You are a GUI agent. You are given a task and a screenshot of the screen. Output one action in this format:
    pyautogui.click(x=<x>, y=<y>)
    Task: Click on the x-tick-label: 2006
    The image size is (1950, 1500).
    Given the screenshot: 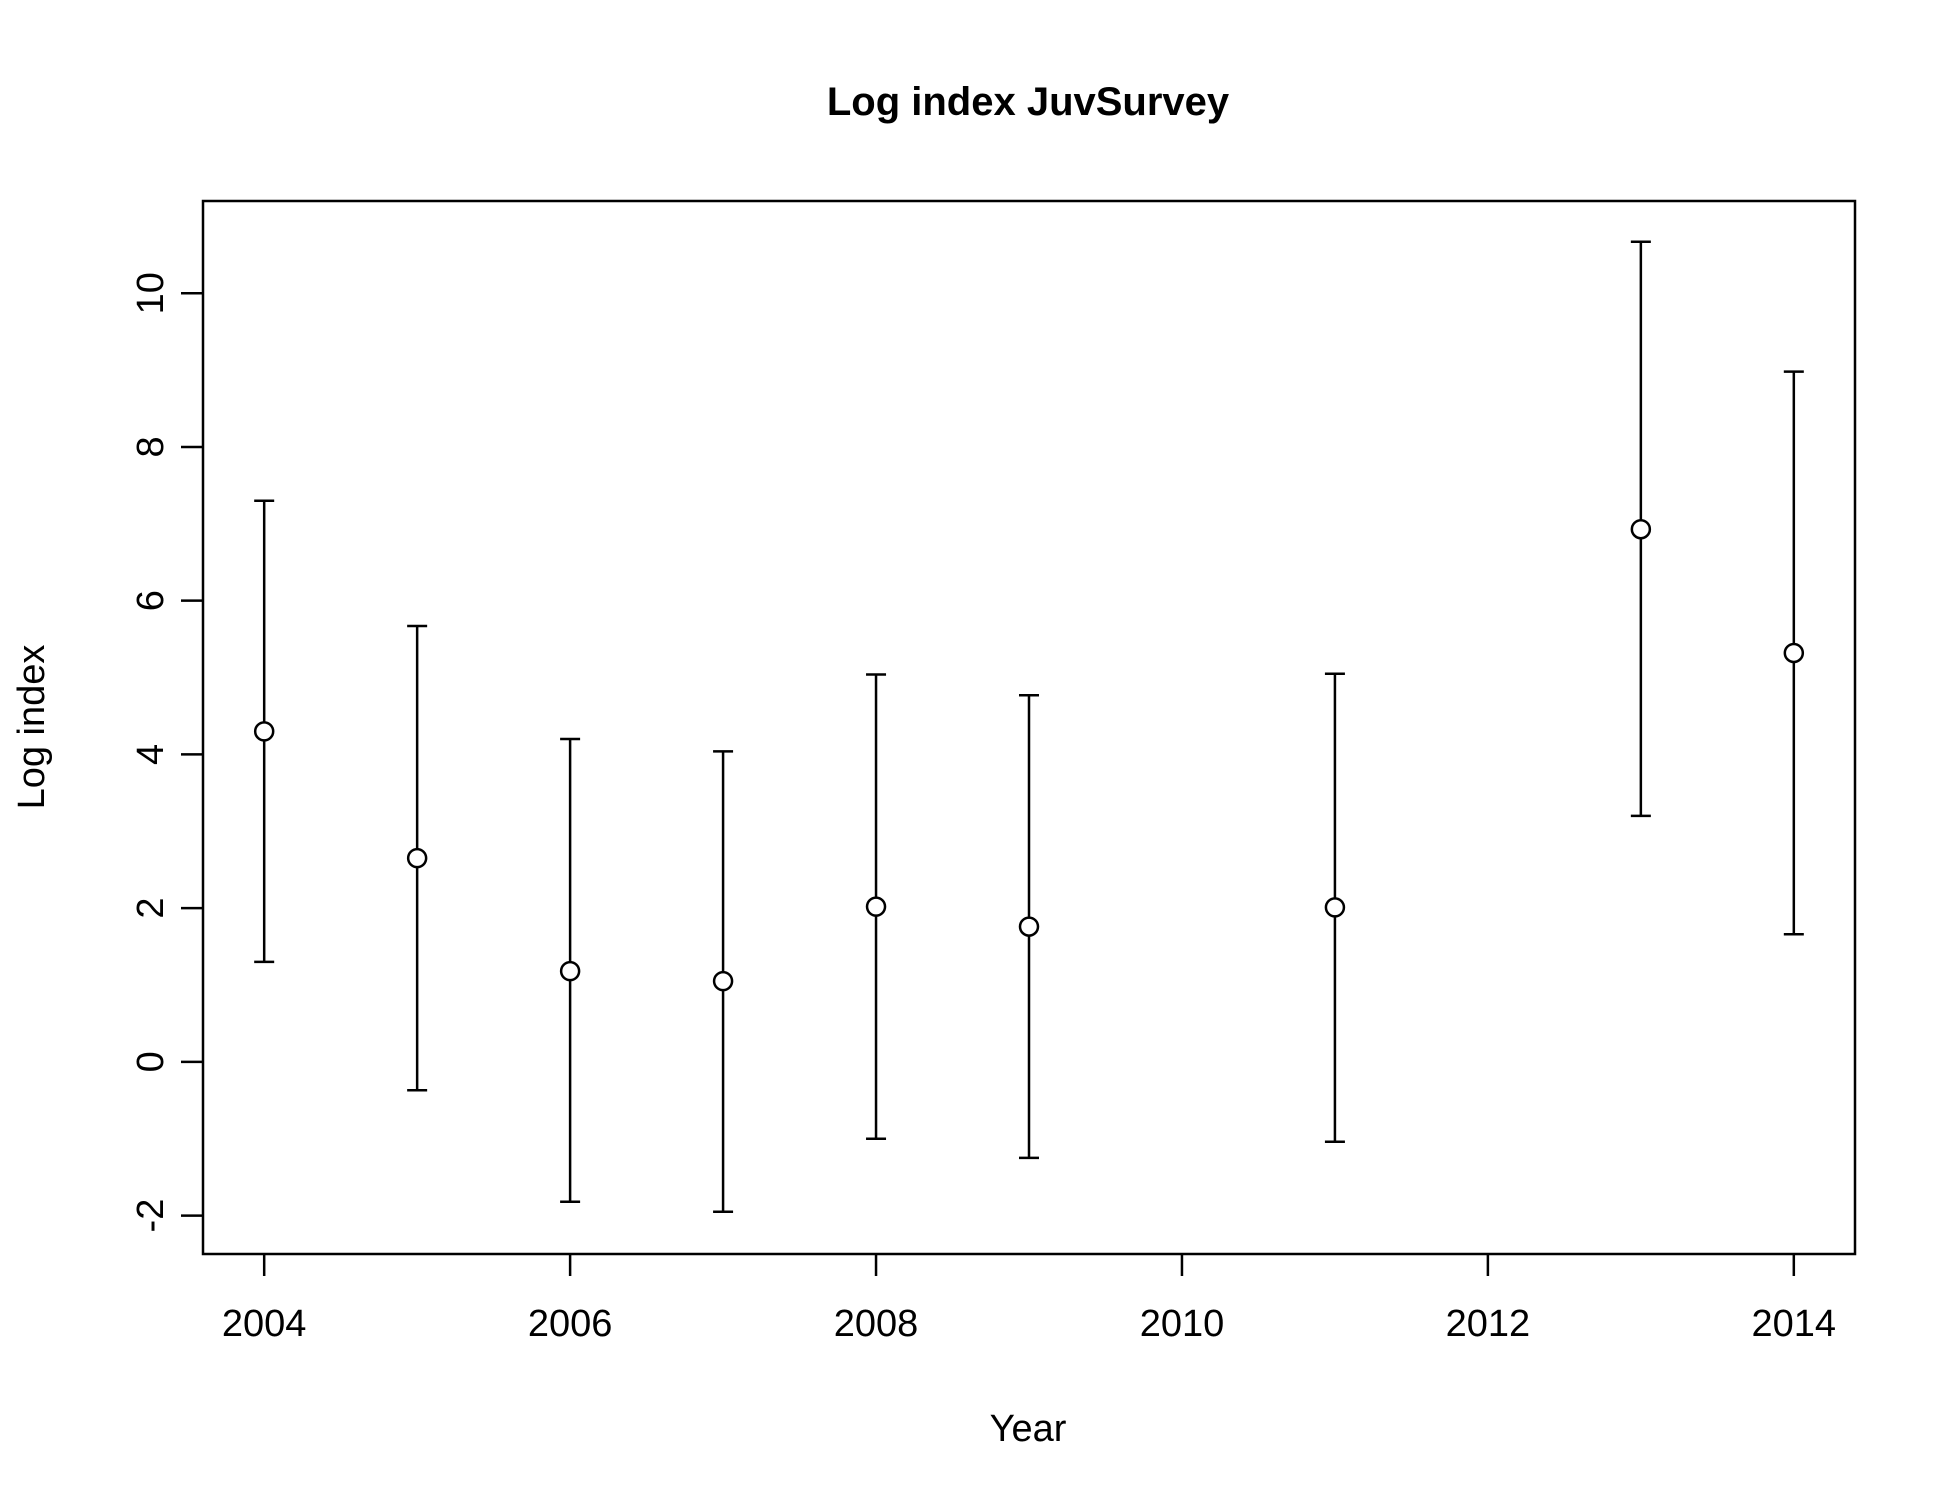 What is the action you would take?
    pyautogui.click(x=570, y=1324)
    